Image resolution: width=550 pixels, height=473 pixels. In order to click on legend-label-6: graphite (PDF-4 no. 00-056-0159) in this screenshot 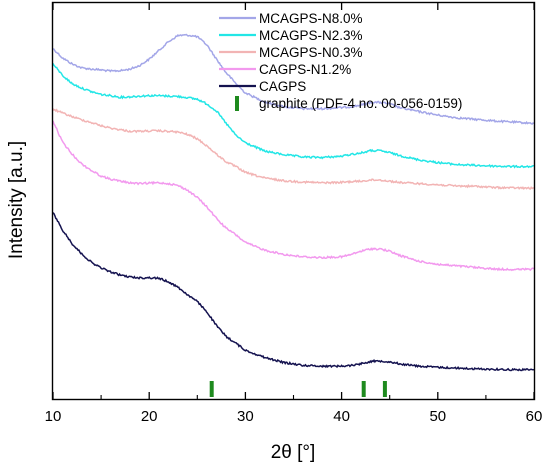, I will do `click(360, 103)`.